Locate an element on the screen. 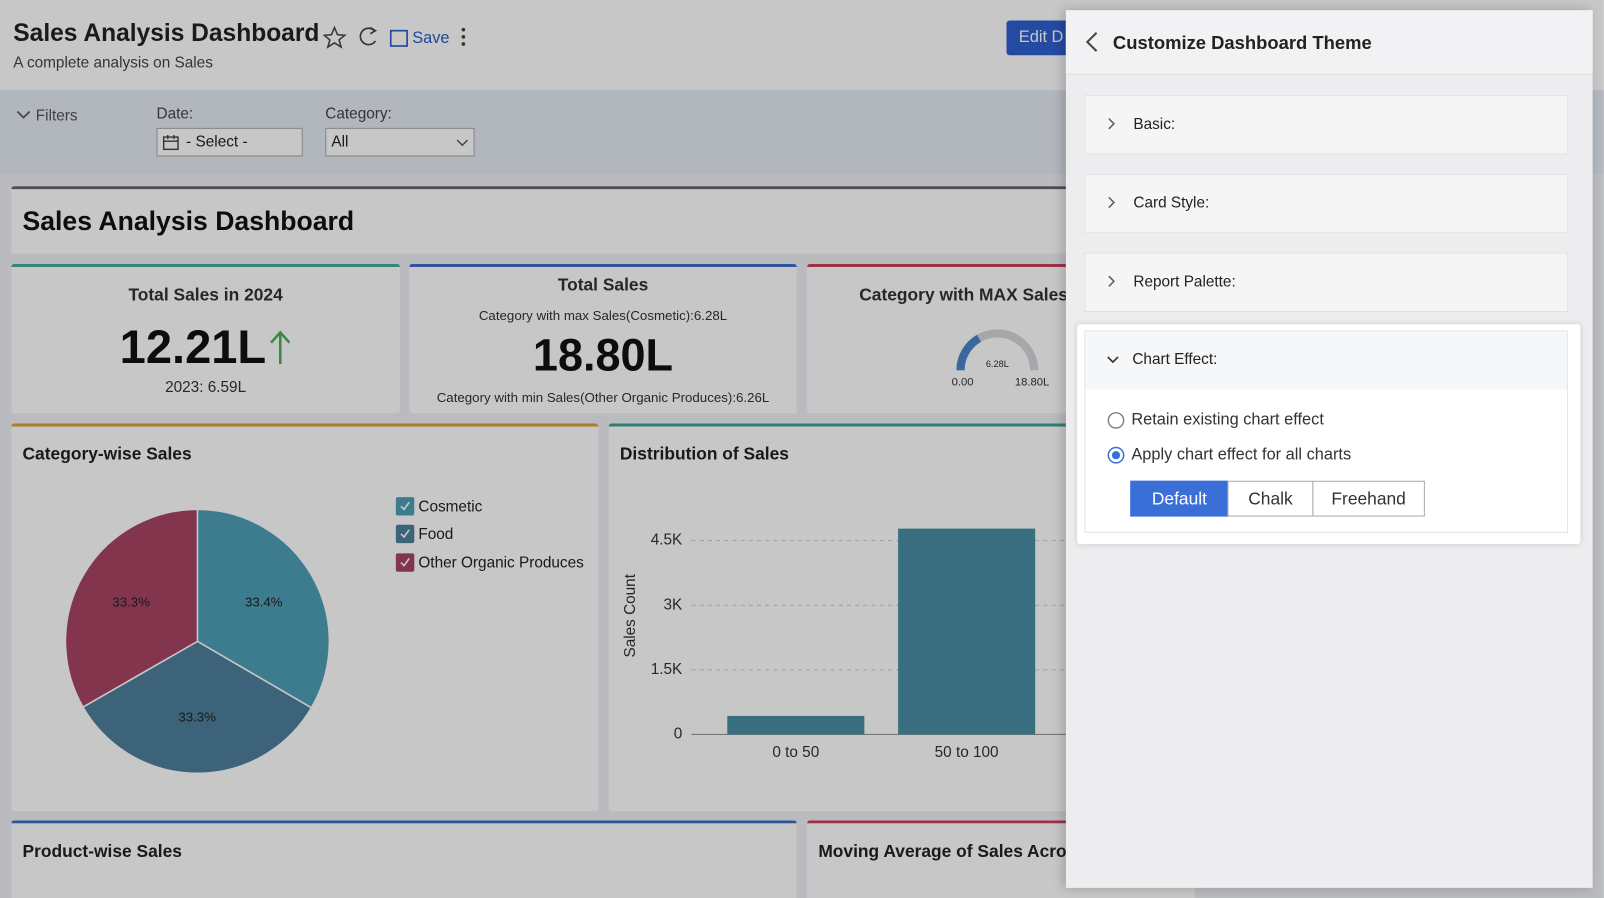 The height and width of the screenshot is (898, 1604). category-select is located at coordinates (400, 142).